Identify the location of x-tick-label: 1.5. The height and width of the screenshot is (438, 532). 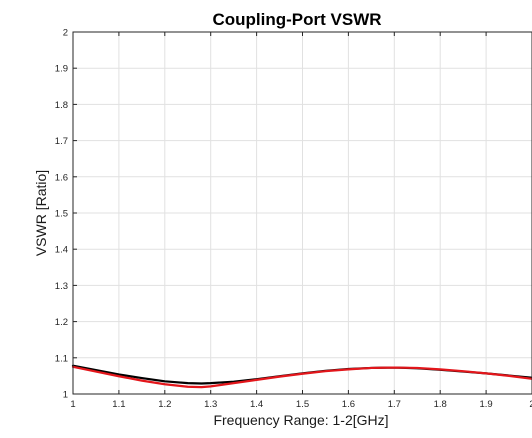
(302, 404).